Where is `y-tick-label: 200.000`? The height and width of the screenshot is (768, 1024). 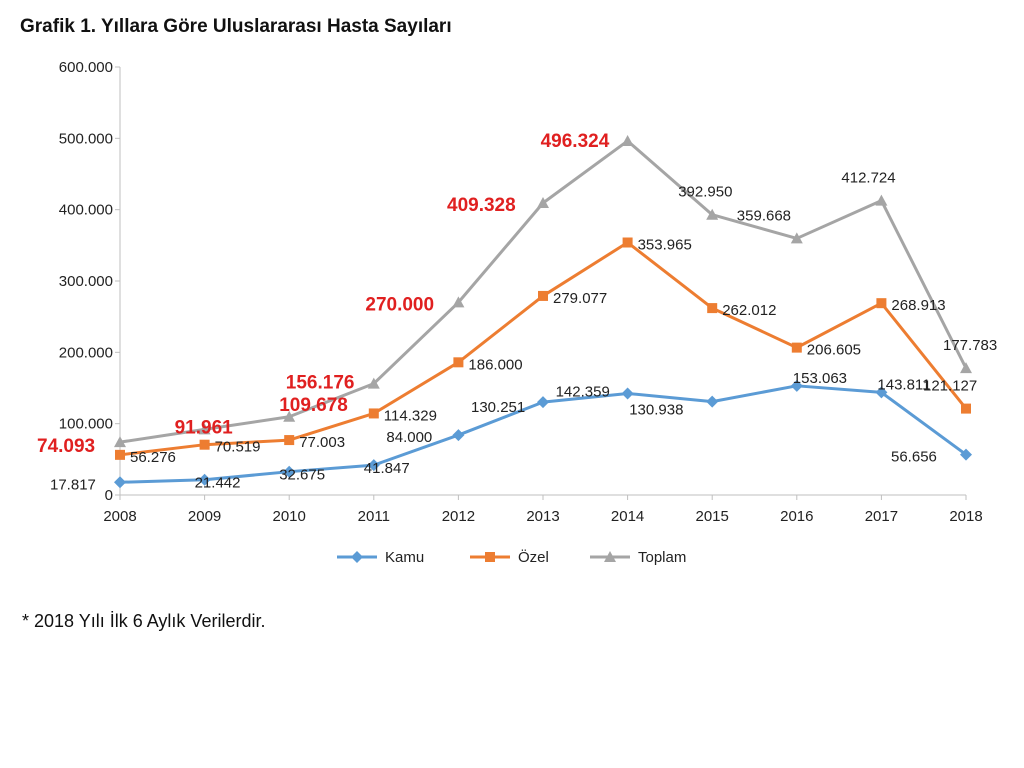
y-tick-label: 200.000 is located at coordinates (86, 352).